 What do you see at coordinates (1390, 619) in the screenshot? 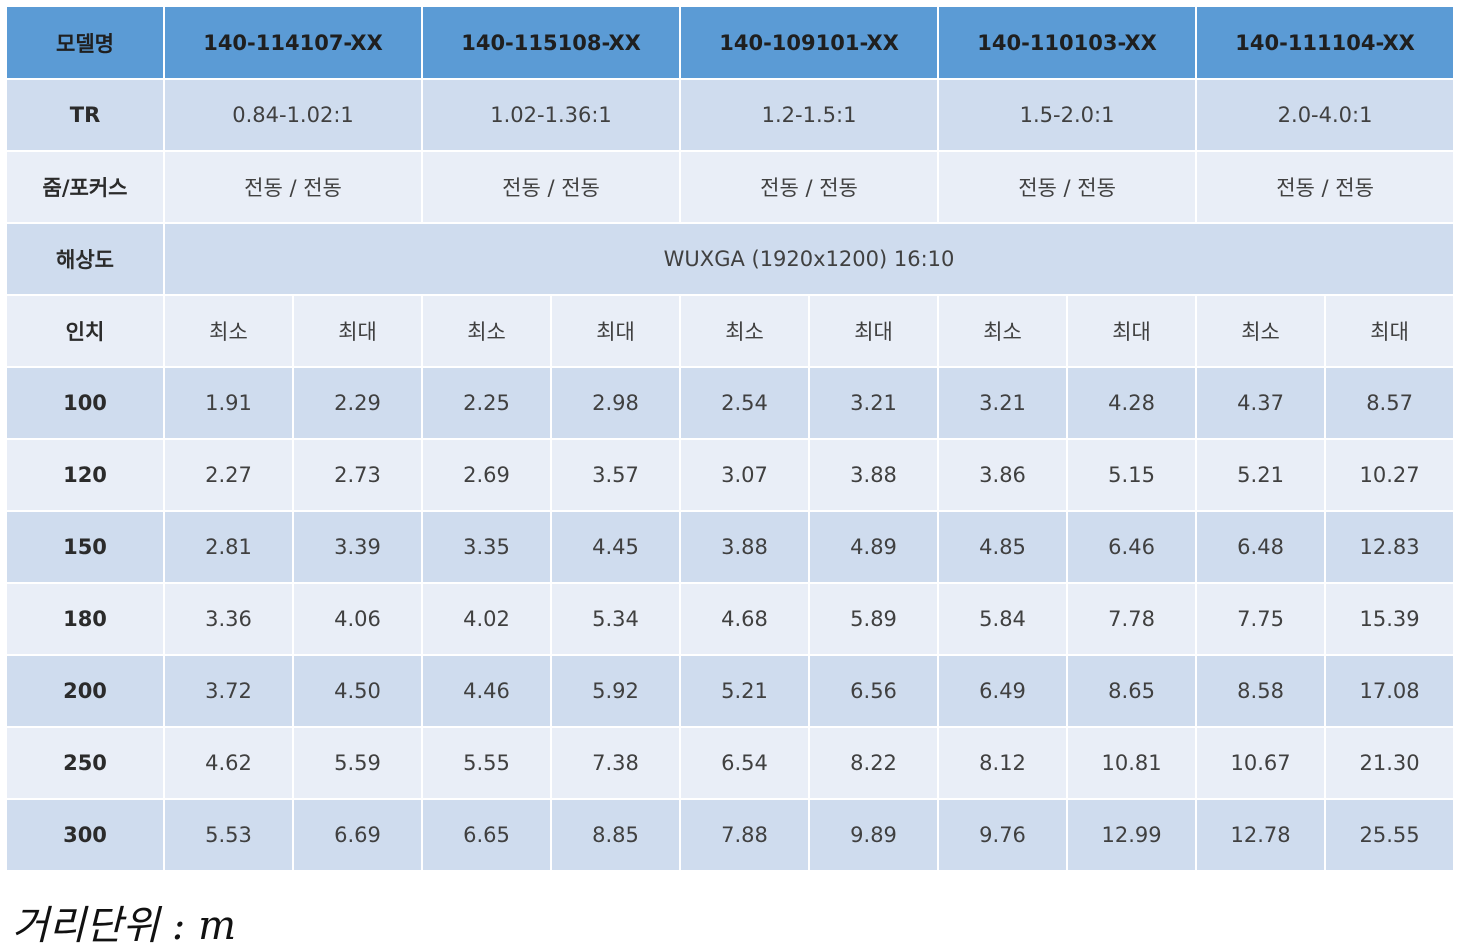
I see `max-distance-cell: 15.39` at bounding box center [1390, 619].